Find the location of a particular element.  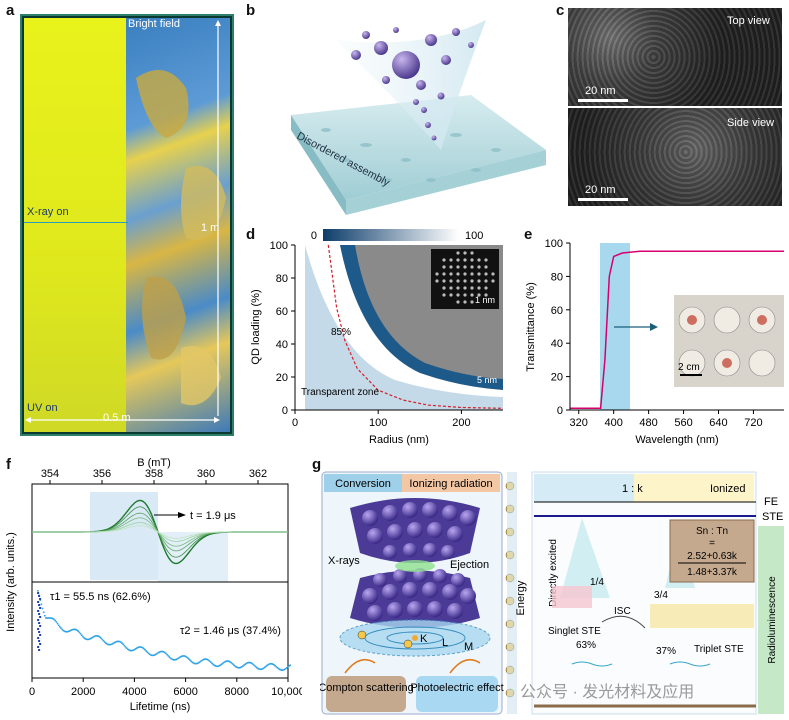

shell-l: L is located at coordinates (445, 643).